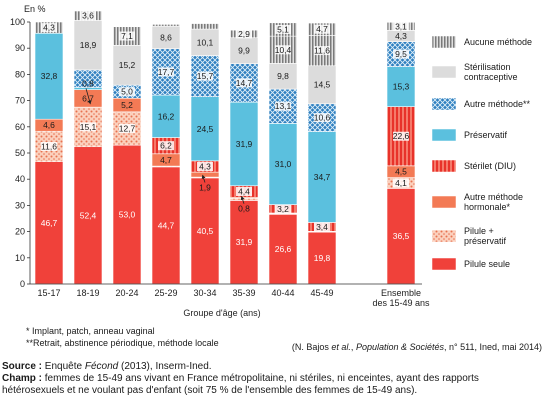 The height and width of the screenshot is (406, 550). Describe the element at coordinates (444, 42) in the screenshot. I see `legend-swatch-aucune-methode` at that location.